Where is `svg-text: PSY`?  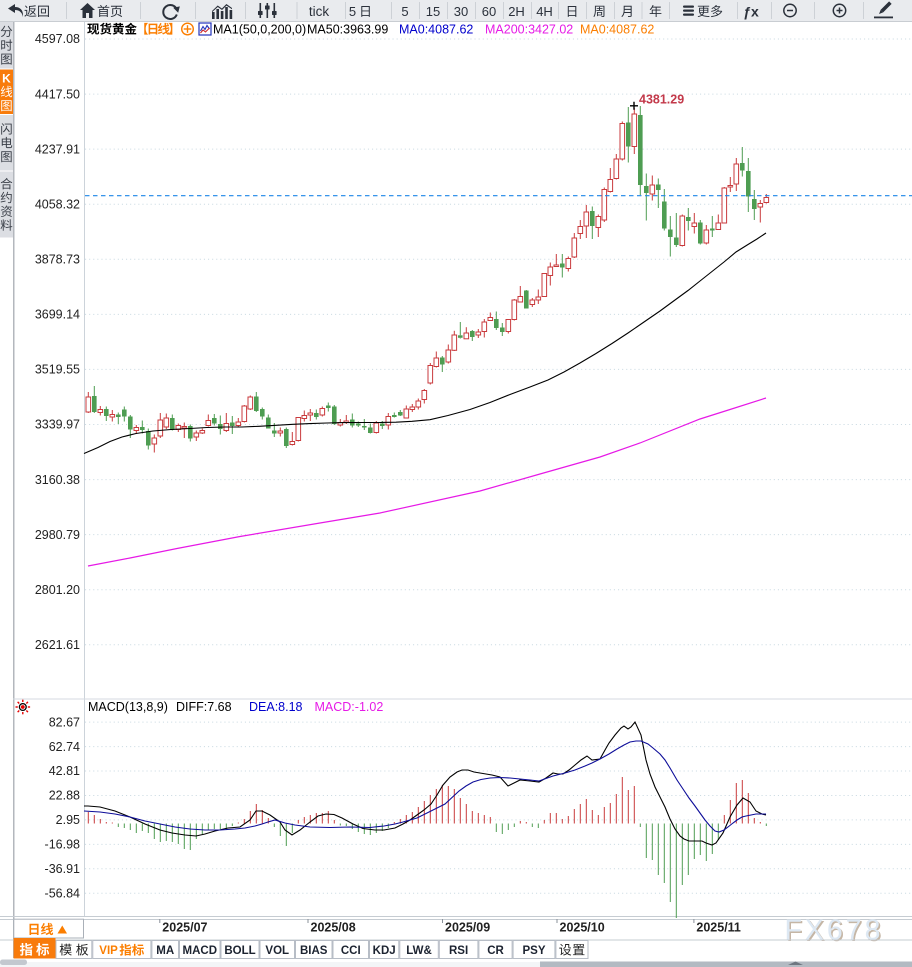 svg-text: PSY is located at coordinates (533, 951).